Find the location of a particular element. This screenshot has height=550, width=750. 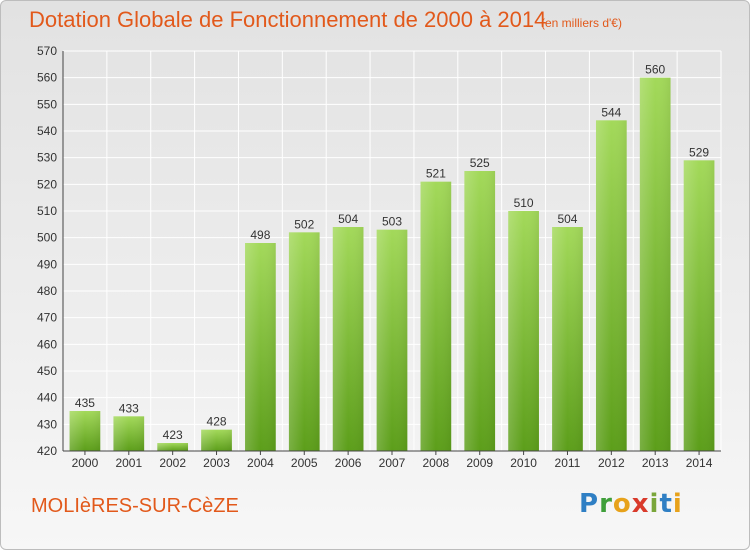

y-tick-label: 570 is located at coordinates (47, 51).